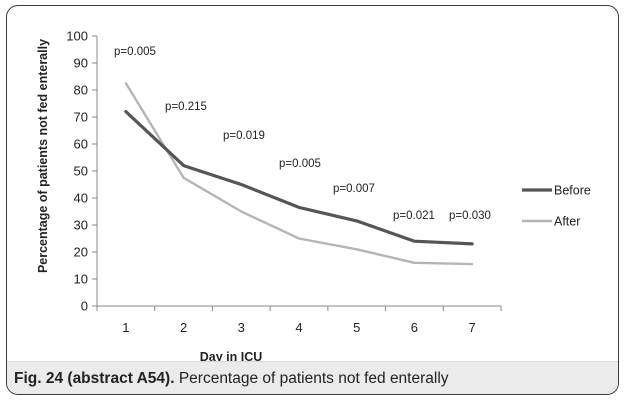  What do you see at coordinates (43, 156) in the screenshot?
I see `y-axis-title: Percentage of patients not fed enterally` at bounding box center [43, 156].